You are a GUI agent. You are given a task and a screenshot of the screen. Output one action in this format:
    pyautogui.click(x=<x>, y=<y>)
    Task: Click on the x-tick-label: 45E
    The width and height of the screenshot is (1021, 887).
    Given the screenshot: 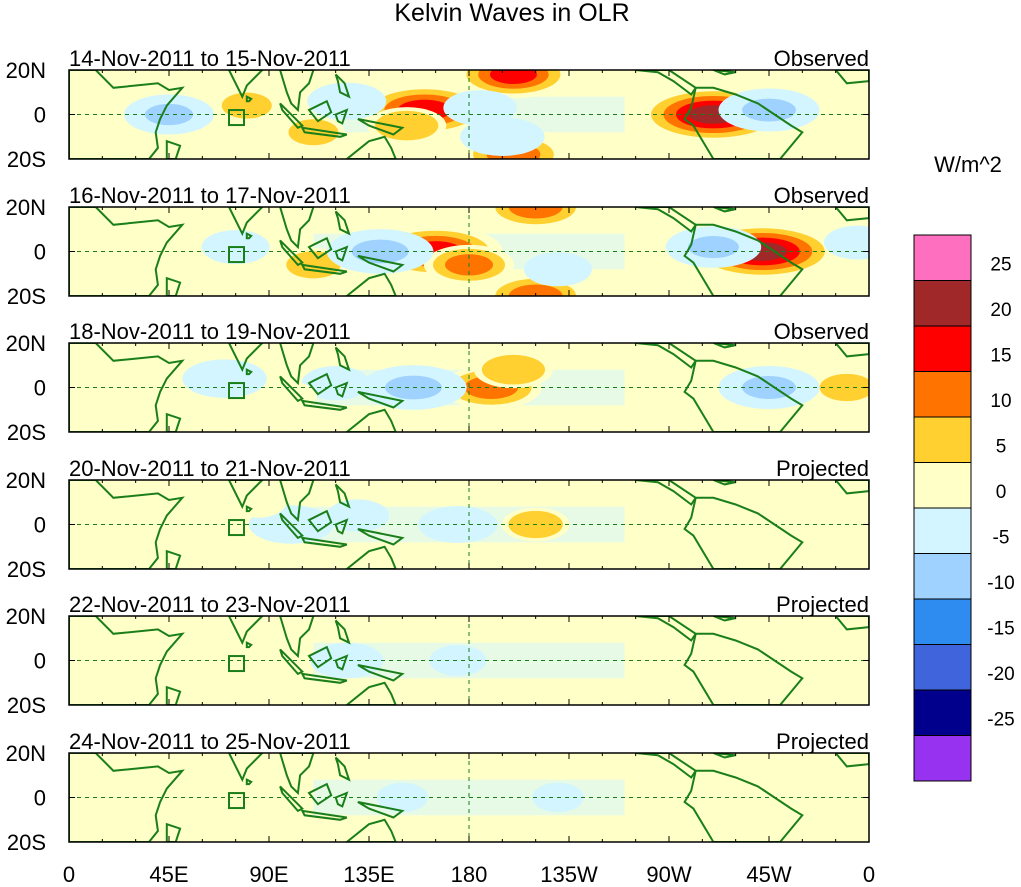 What is the action you would take?
    pyautogui.click(x=168, y=874)
    